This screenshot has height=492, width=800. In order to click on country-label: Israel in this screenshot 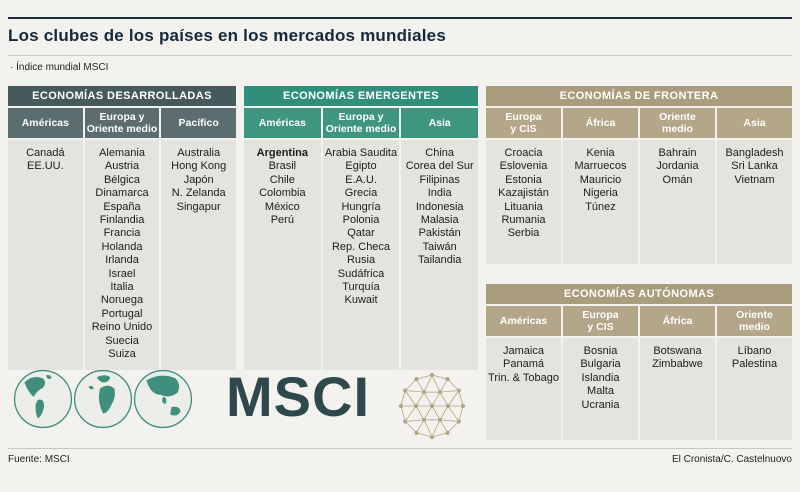, I will do `click(122, 273)`.